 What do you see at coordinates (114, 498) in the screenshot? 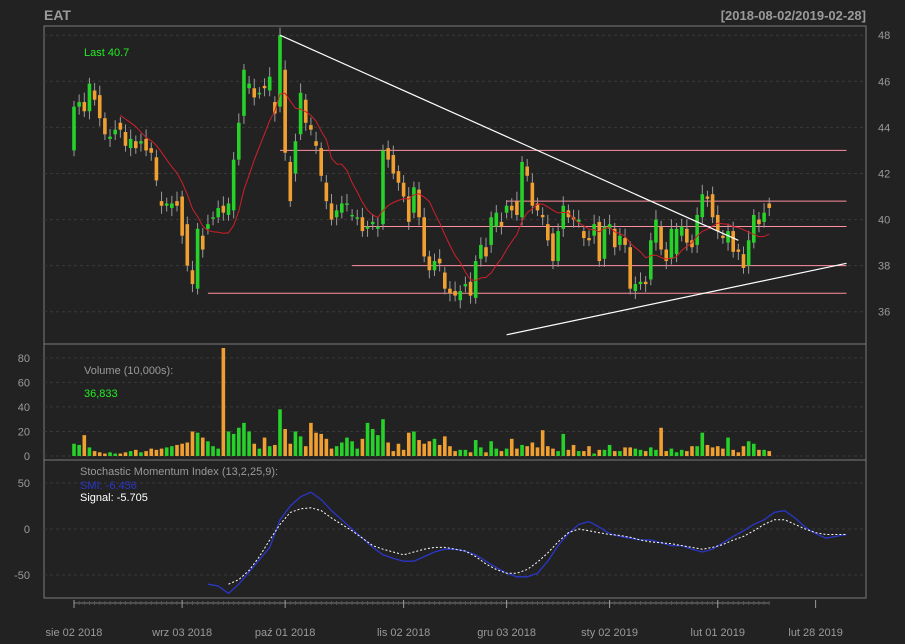
I see `signal-value-label: Signal: -5.705` at bounding box center [114, 498].